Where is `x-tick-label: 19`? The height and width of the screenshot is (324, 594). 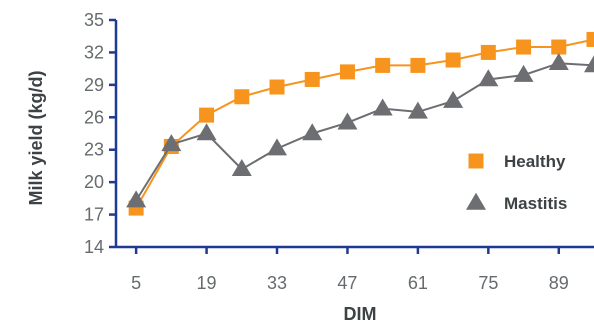
x-tick-label: 19 is located at coordinates (207, 283).